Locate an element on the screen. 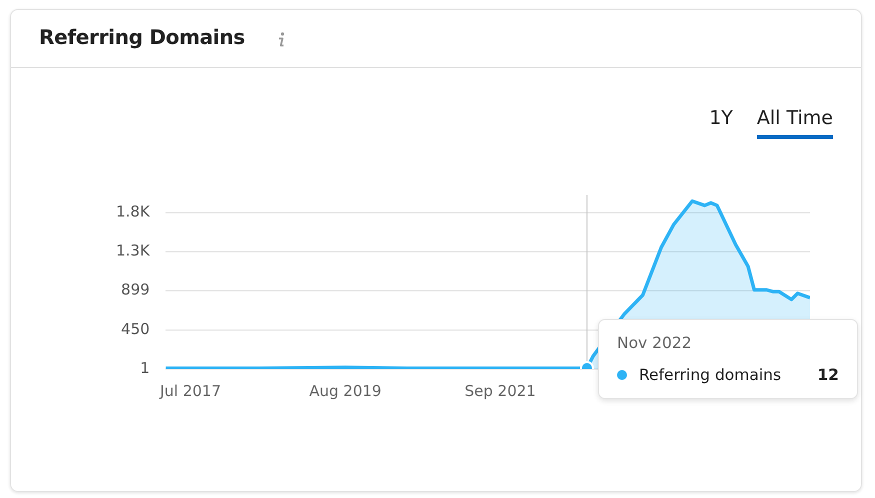 Image resolution: width=875 pixels, height=498 pixels. text: All Time is located at coordinates (794, 123).